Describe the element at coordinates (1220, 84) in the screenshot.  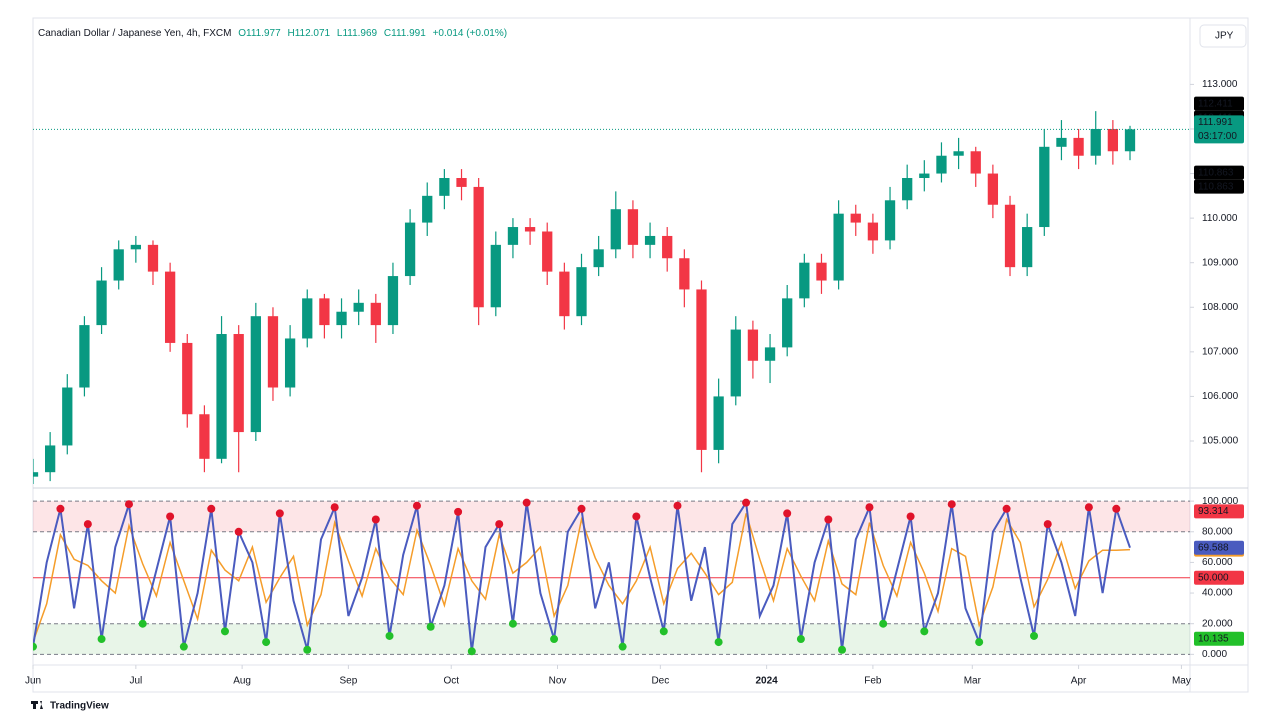
I see `y-tick-label: 113.000` at that location.